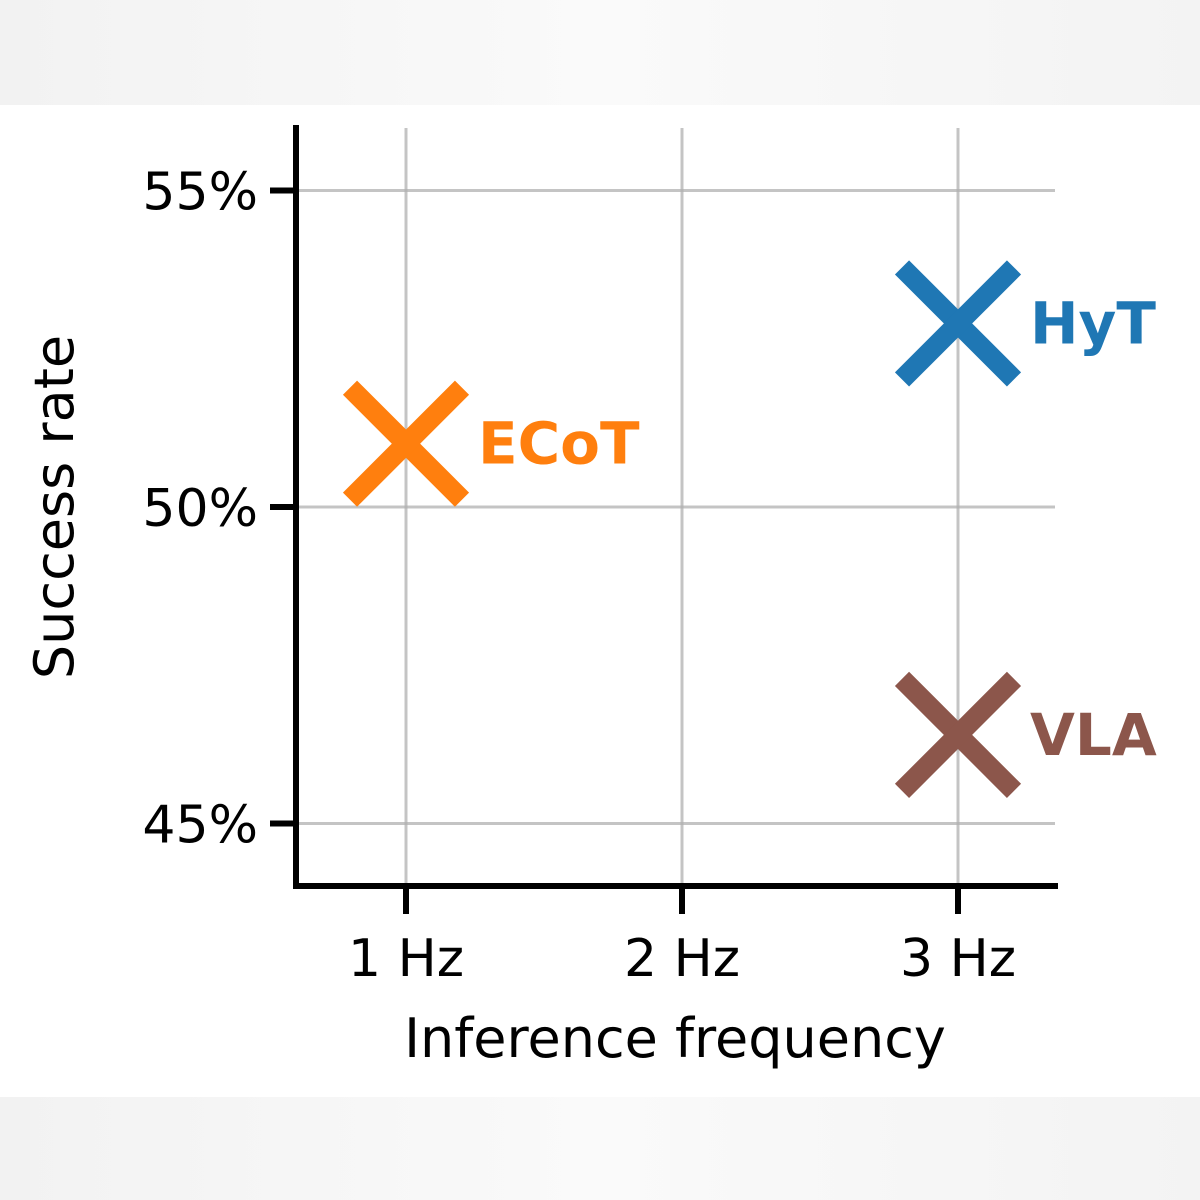 The height and width of the screenshot is (1200, 1200). What do you see at coordinates (1093, 323) in the screenshot?
I see `point-label: HyT` at bounding box center [1093, 323].